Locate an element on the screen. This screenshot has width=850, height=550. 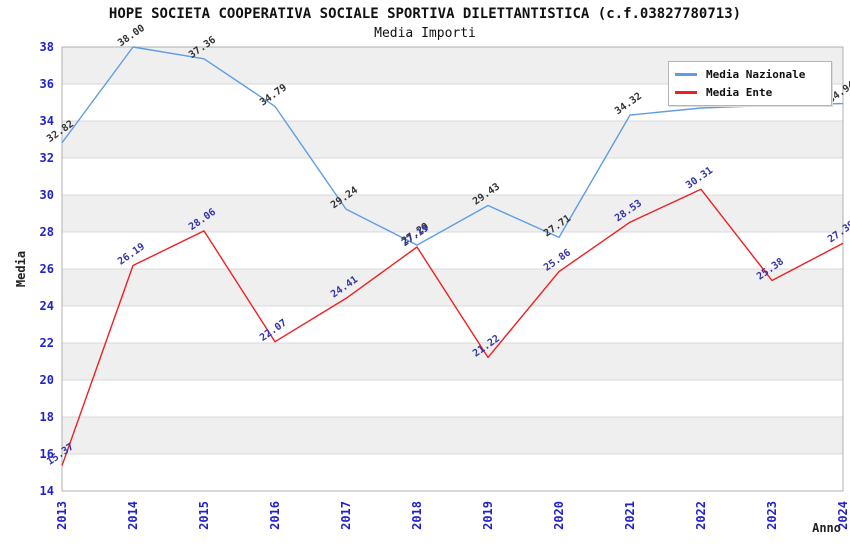
x-tick-label: 2021 is located at coordinates (630, 515).